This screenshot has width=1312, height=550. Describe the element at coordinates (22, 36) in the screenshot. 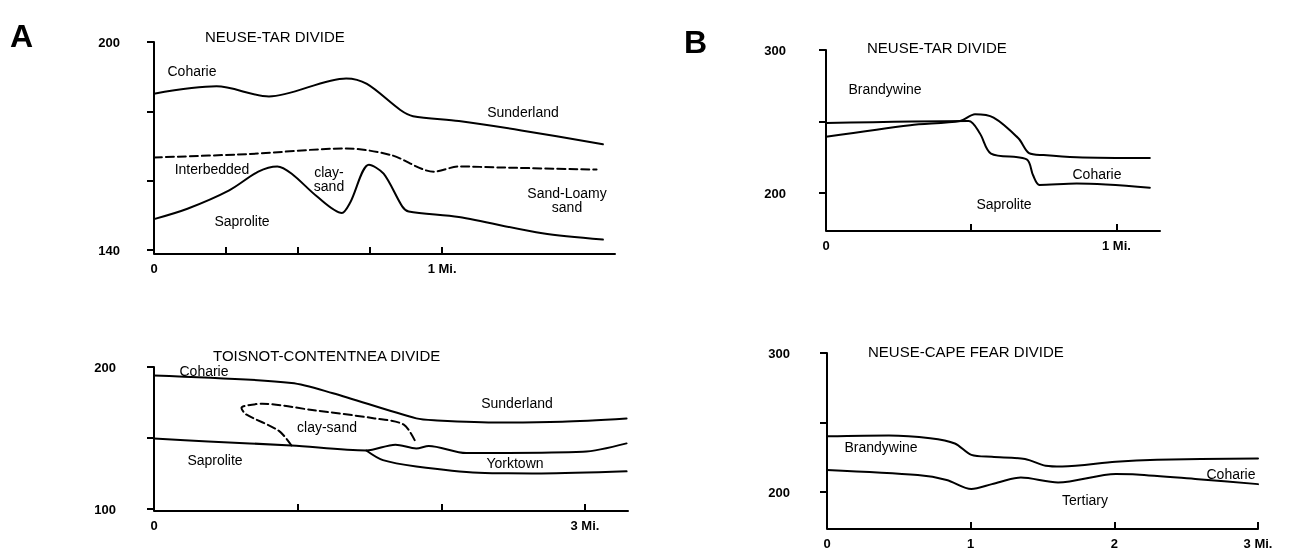

I see `text: A` at that location.